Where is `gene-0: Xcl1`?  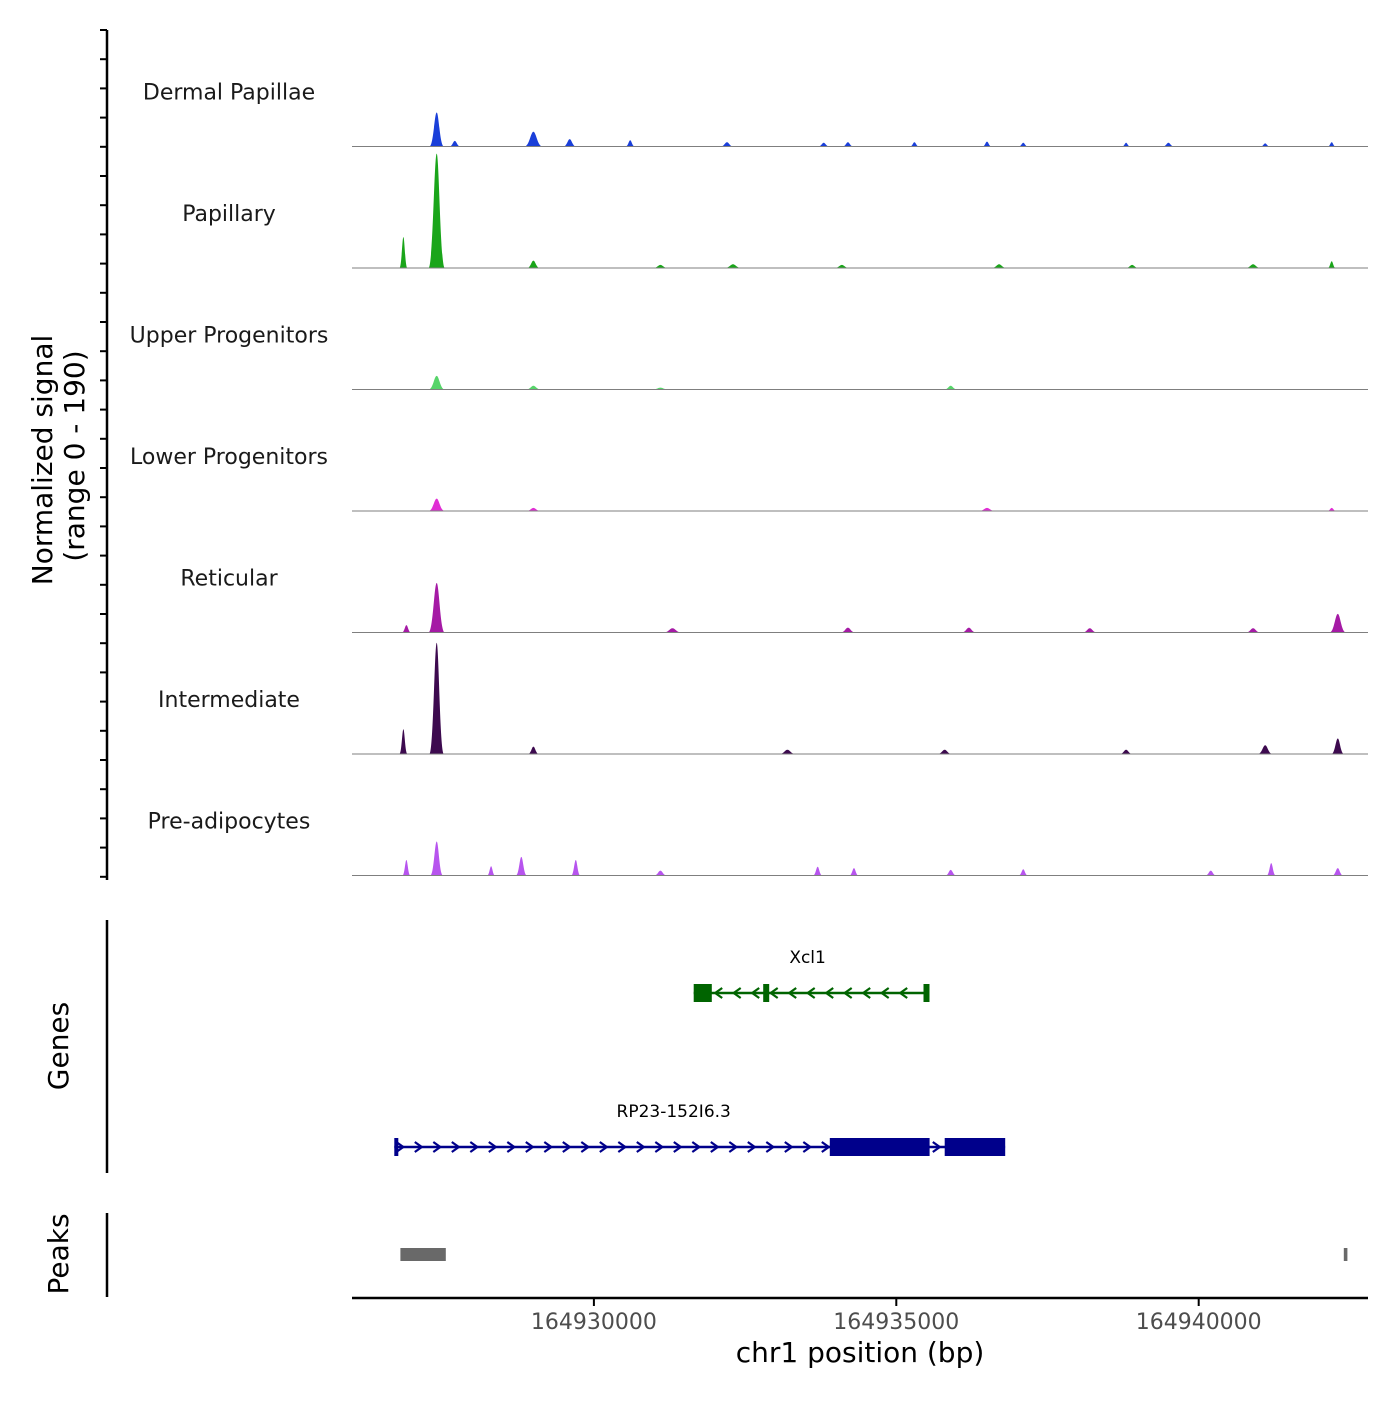
gene-0: Xcl1 is located at coordinates (811, 975).